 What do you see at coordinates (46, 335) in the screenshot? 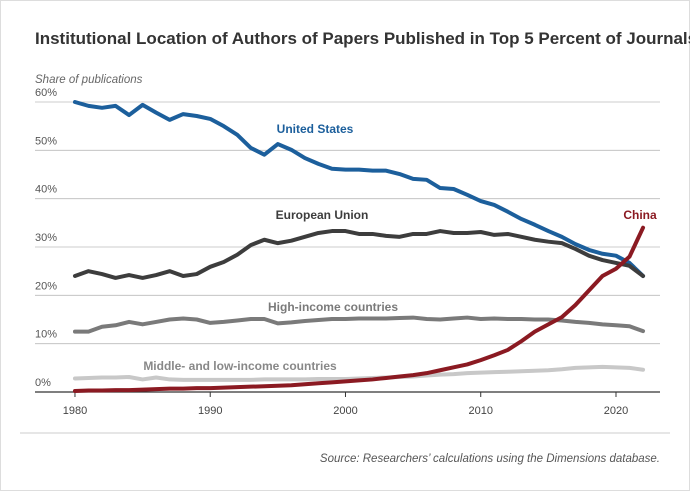
I see `y-tick-label: 10%` at bounding box center [46, 335].